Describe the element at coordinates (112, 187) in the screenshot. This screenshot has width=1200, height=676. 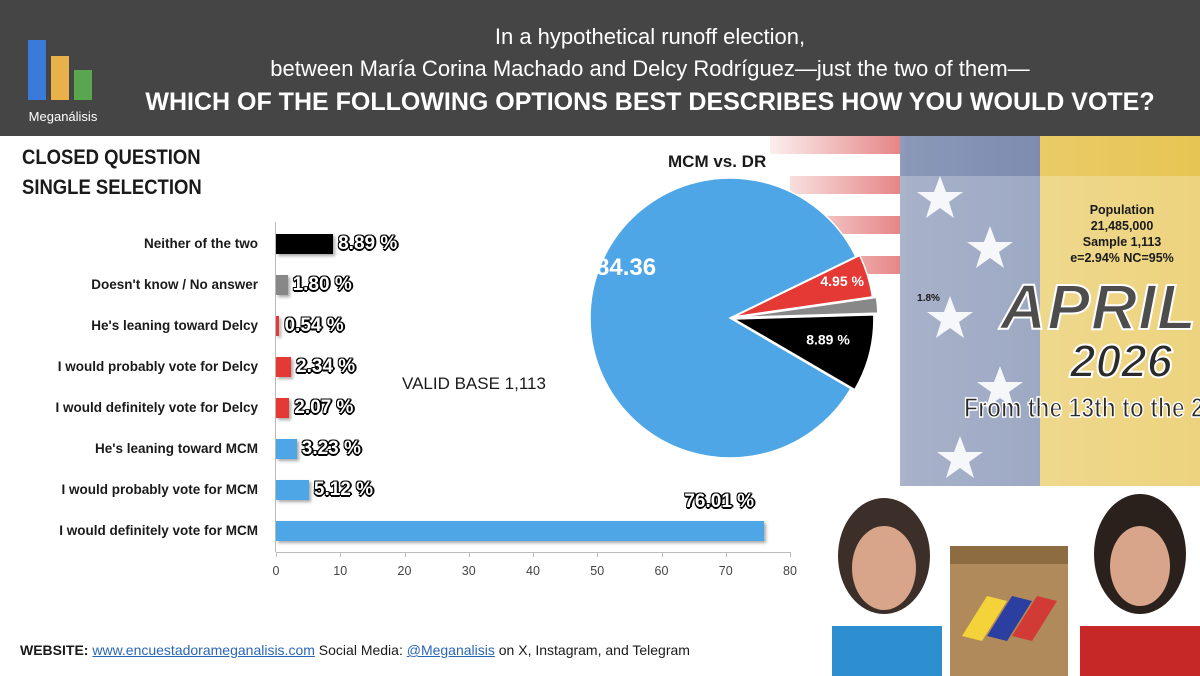
I see `question-type-line-2: SINGLE SELECTION` at that location.